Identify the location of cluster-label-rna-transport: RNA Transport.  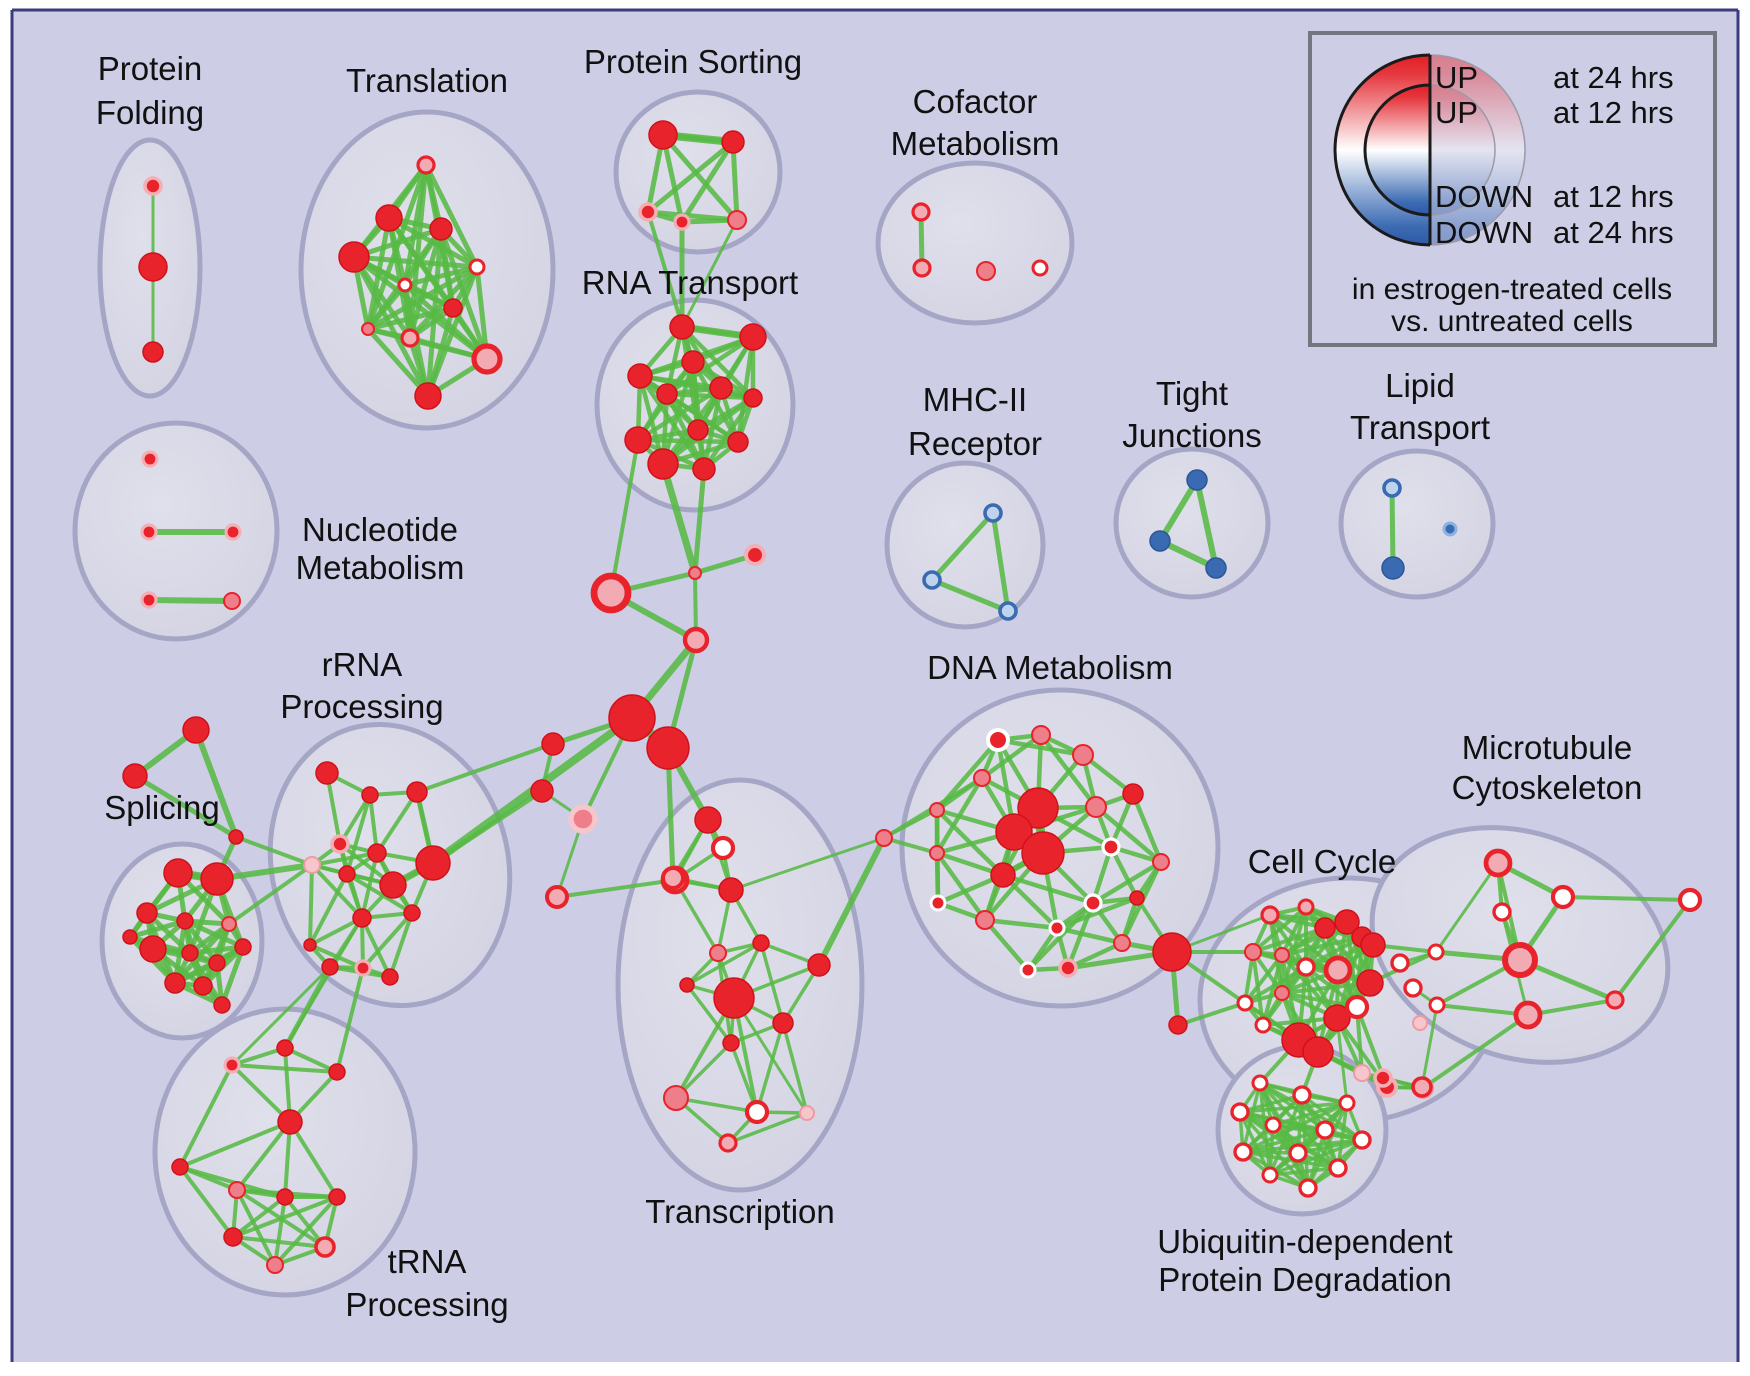
(690, 282).